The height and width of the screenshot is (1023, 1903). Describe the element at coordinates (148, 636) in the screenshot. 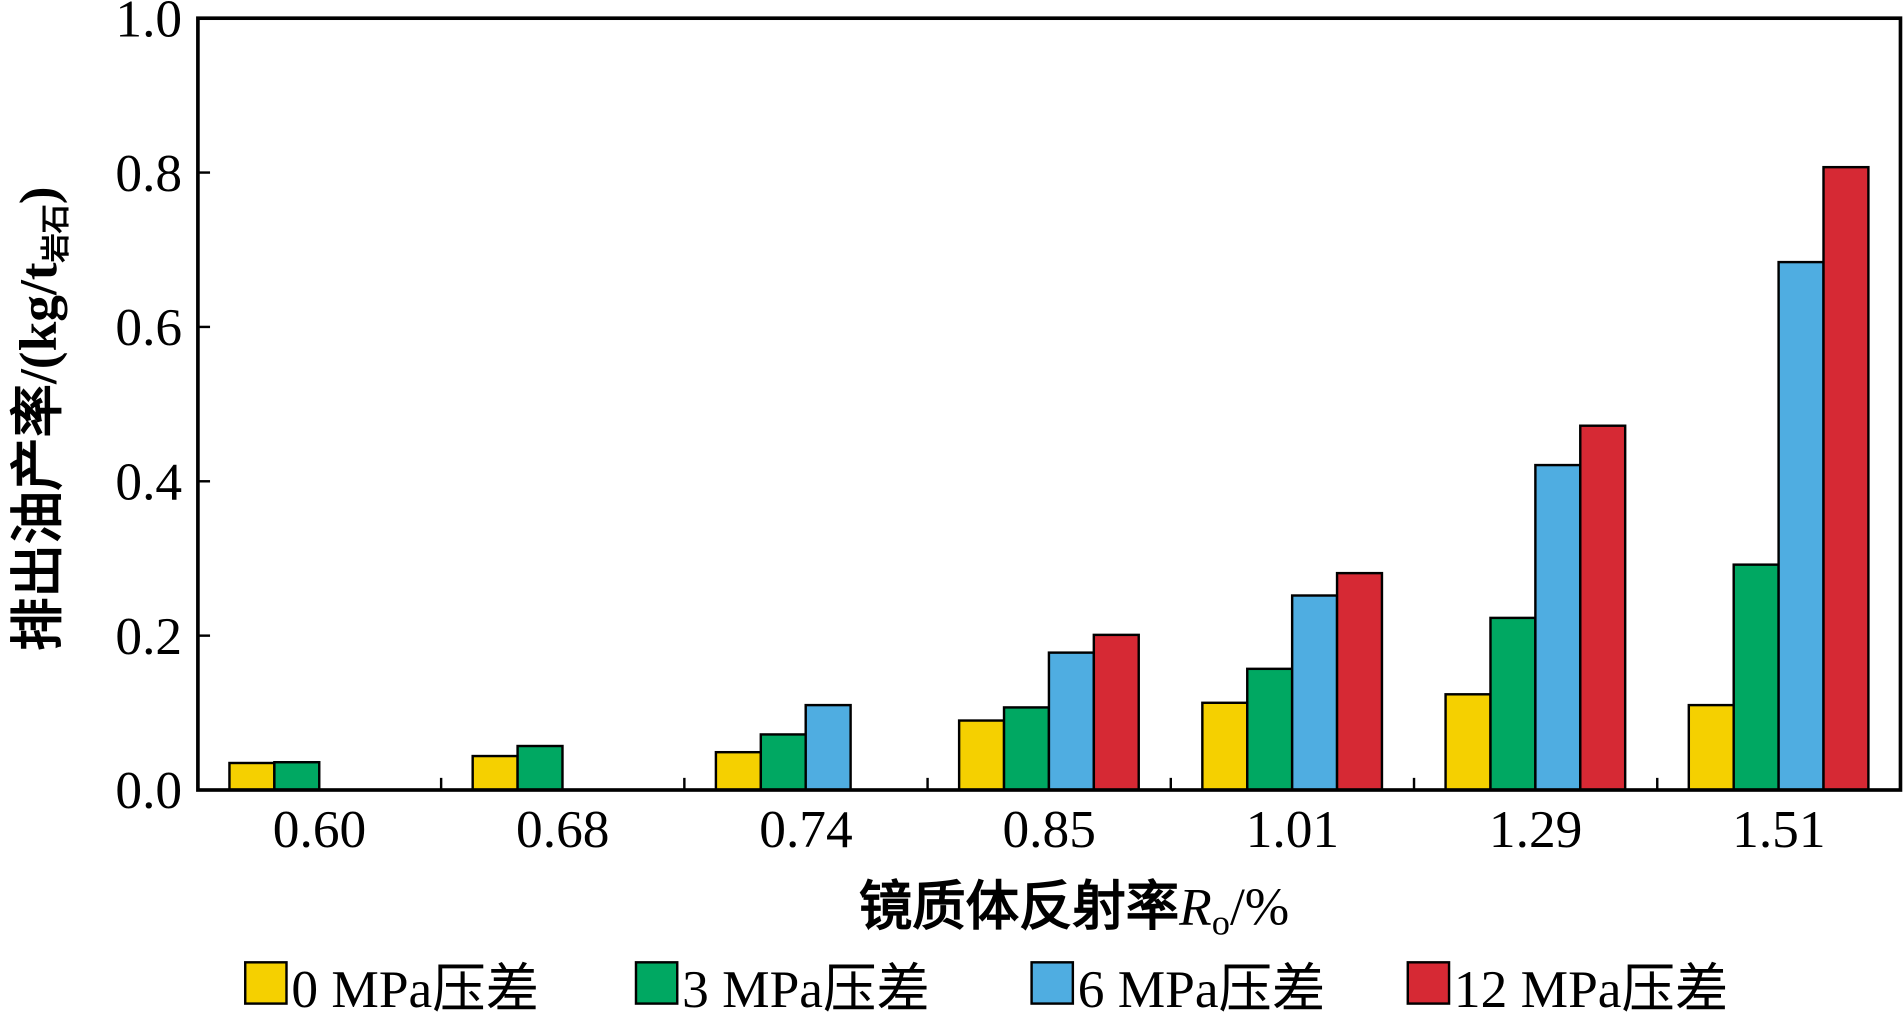

I see `y-tick-label: 0.2` at that location.